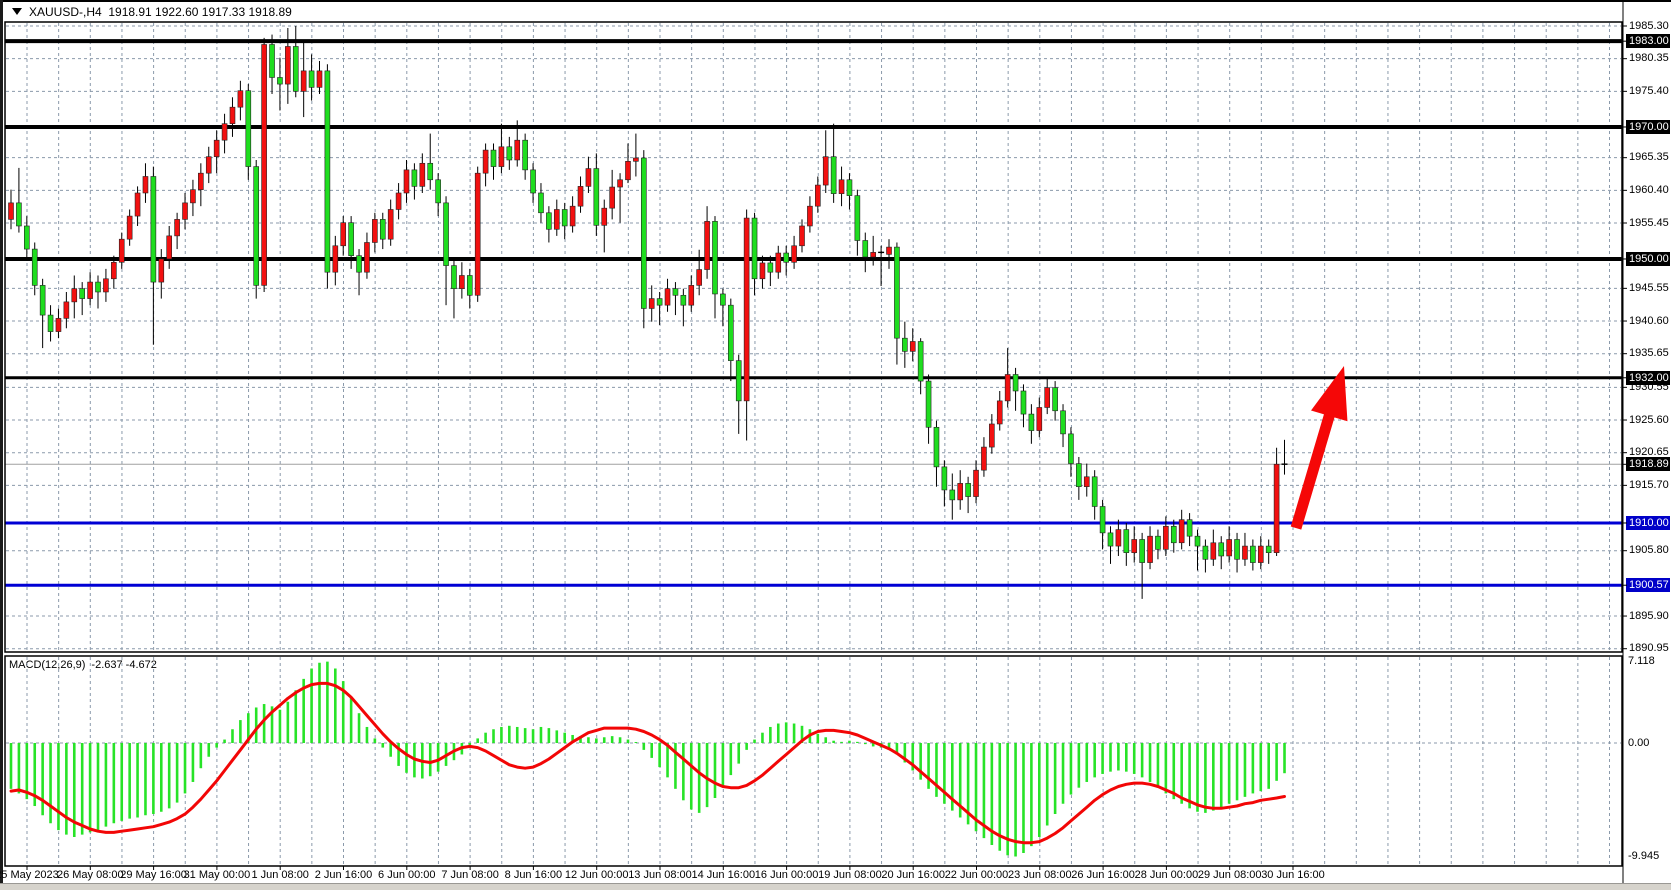 The height and width of the screenshot is (890, 1671). I want to click on price-axis-badge-level: 1983.00, so click(1648, 41).